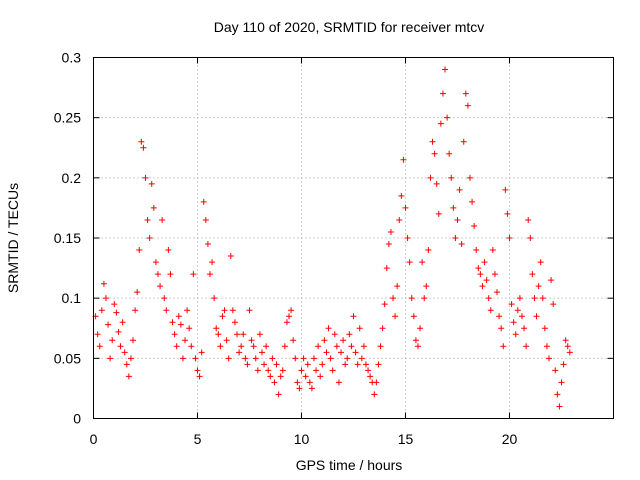  What do you see at coordinates (304, 439) in the screenshot?
I see `x-tick-labels: 0 5 10 15 20` at bounding box center [304, 439].